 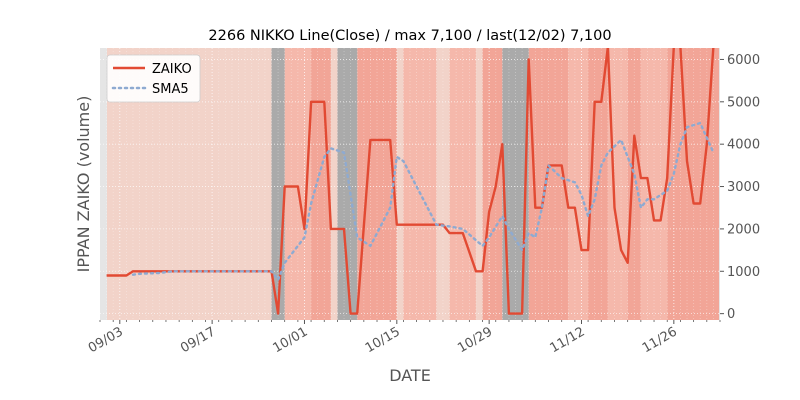 I want to click on y-tick-label: 5000, so click(x=743, y=102).